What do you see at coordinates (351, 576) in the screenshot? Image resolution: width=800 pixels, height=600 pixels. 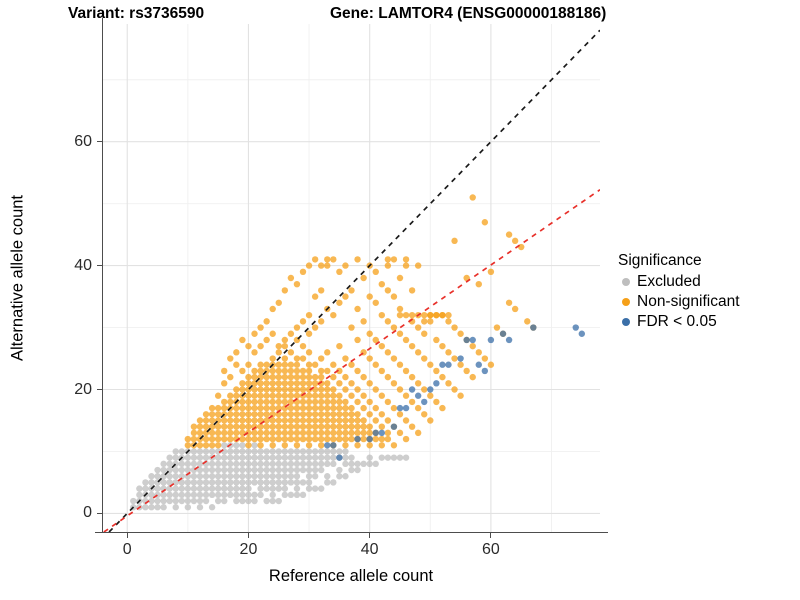 I see `x-axis-title: Reference allele count` at bounding box center [351, 576].